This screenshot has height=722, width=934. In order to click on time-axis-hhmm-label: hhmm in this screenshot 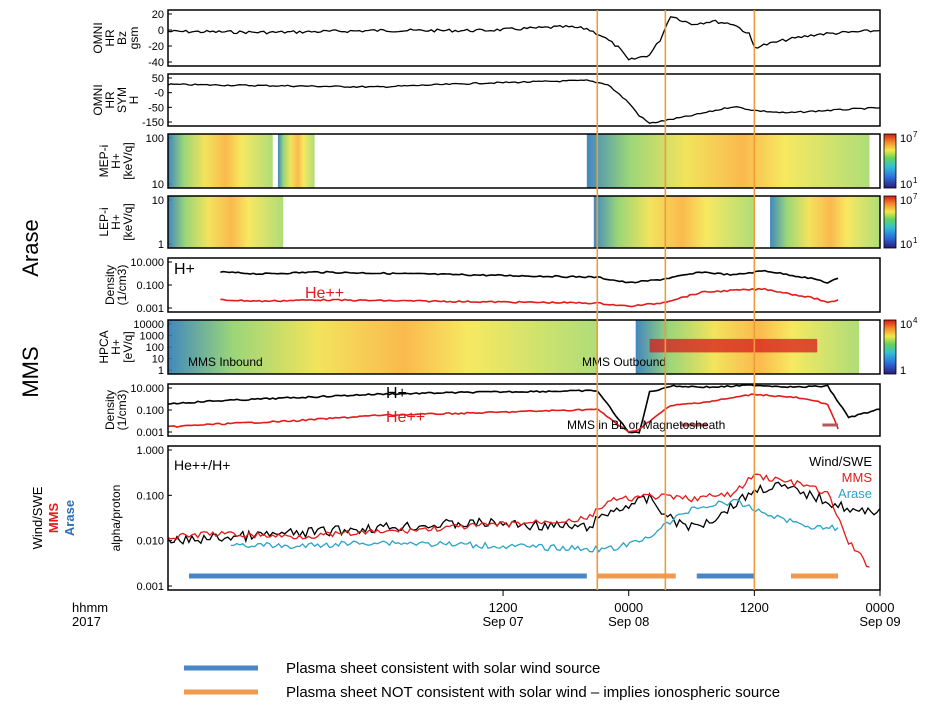, I will do `click(90, 607)`.